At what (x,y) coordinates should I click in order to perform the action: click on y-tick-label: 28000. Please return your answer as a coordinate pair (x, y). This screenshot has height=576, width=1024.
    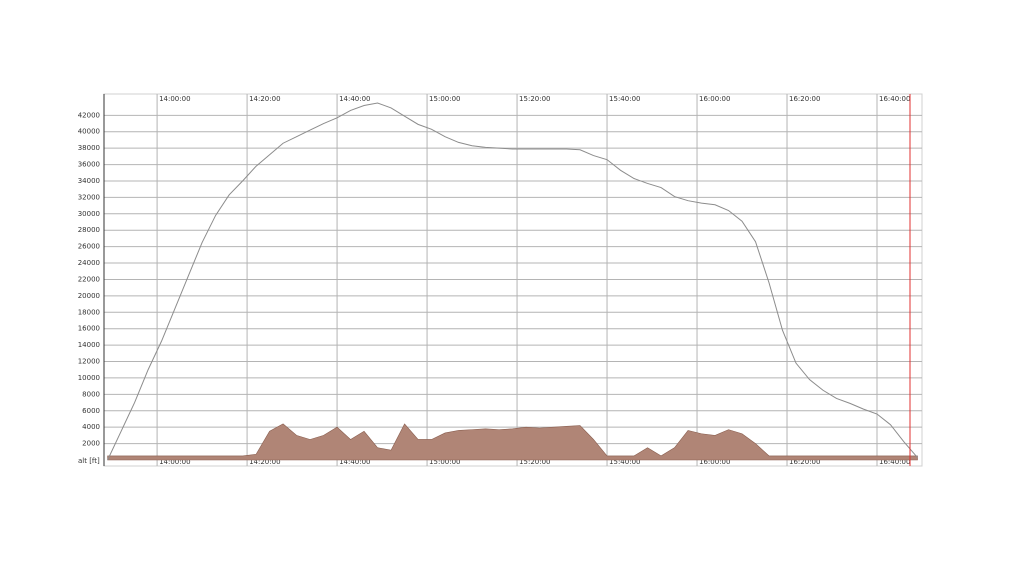
    Looking at the image, I should click on (89, 230).